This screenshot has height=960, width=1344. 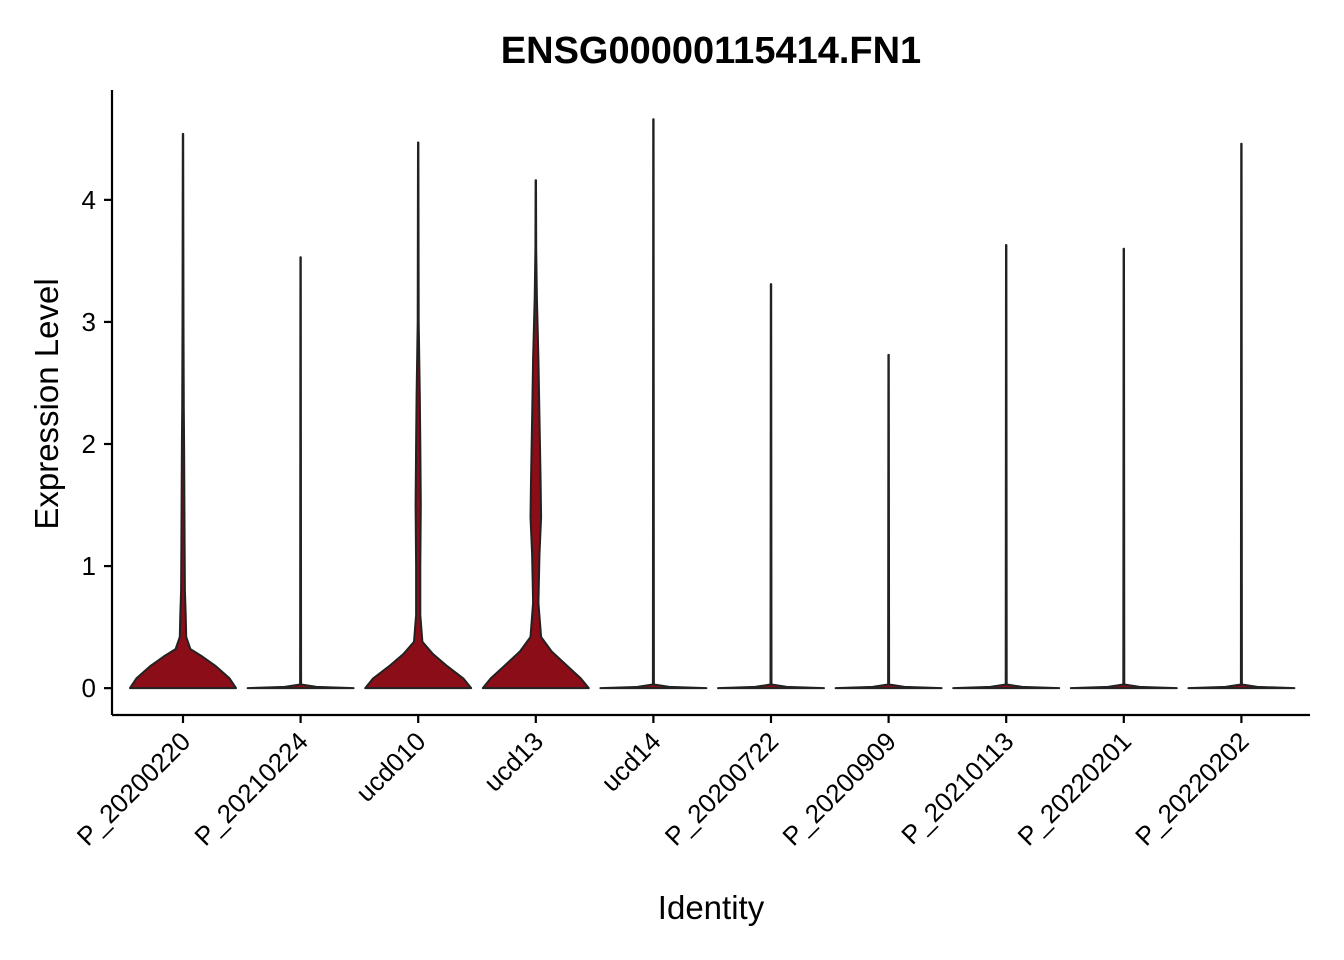 I want to click on violin-ucd13, so click(x=535, y=434).